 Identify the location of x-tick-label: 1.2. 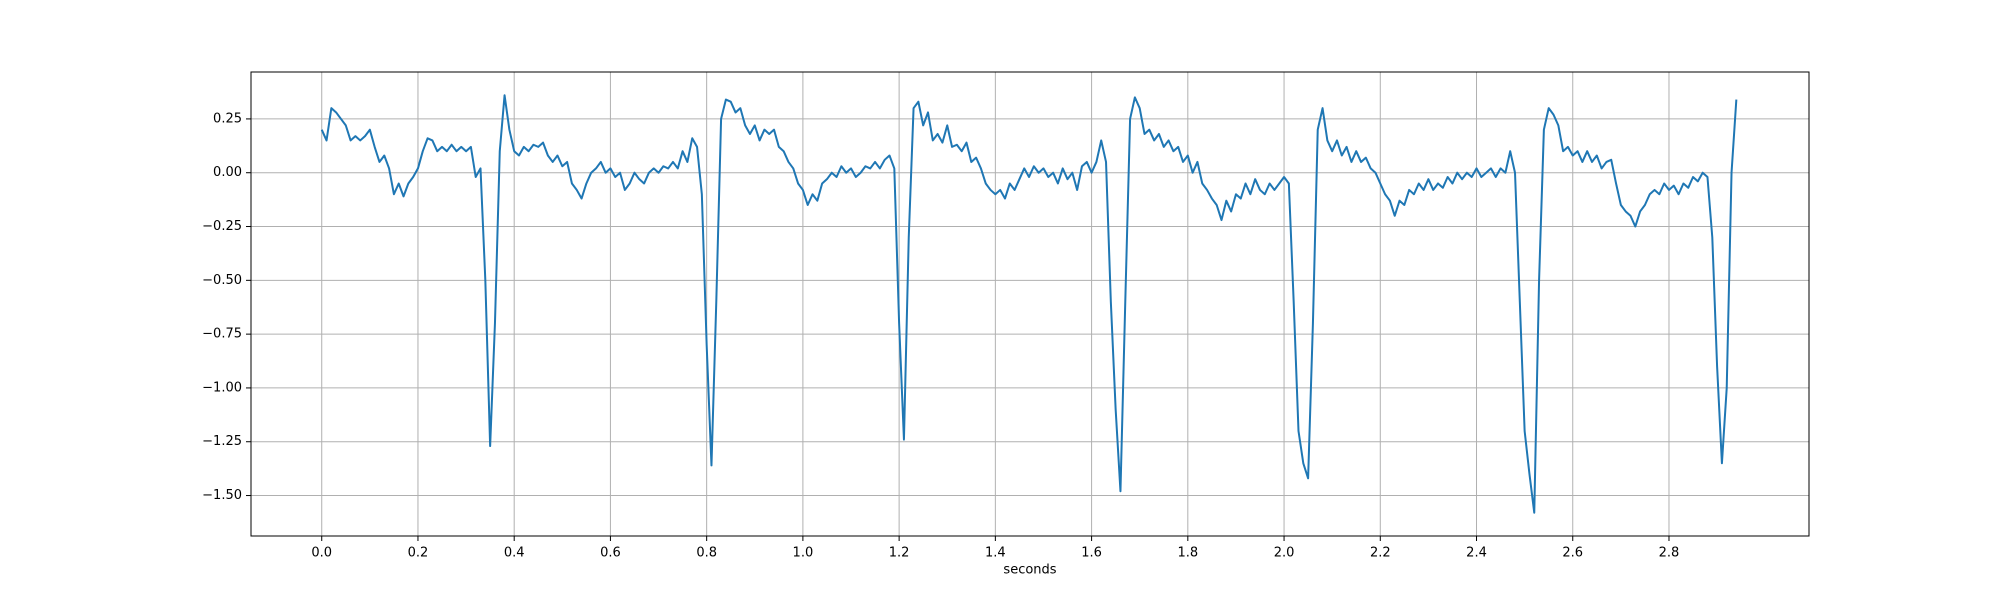
(899, 553).